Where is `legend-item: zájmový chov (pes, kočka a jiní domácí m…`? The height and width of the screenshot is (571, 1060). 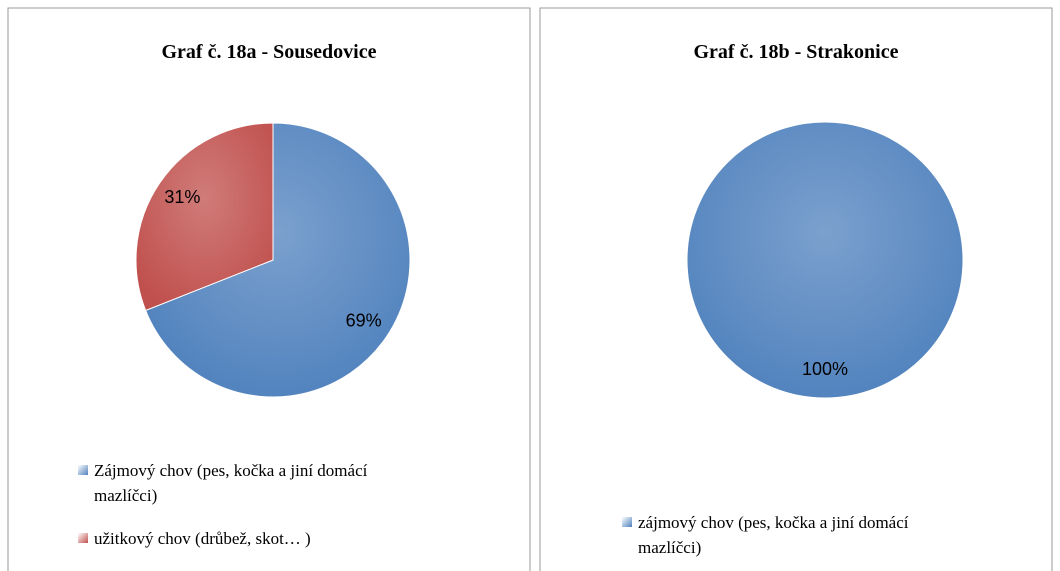 legend-item: zájmový chov (pes, kočka a jiní domácí m… is located at coordinates (770, 535).